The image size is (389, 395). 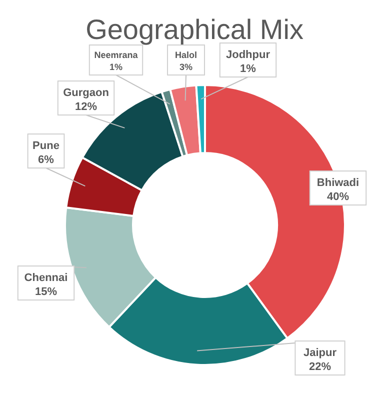 I want to click on data-label: 3%, so click(x=186, y=67).